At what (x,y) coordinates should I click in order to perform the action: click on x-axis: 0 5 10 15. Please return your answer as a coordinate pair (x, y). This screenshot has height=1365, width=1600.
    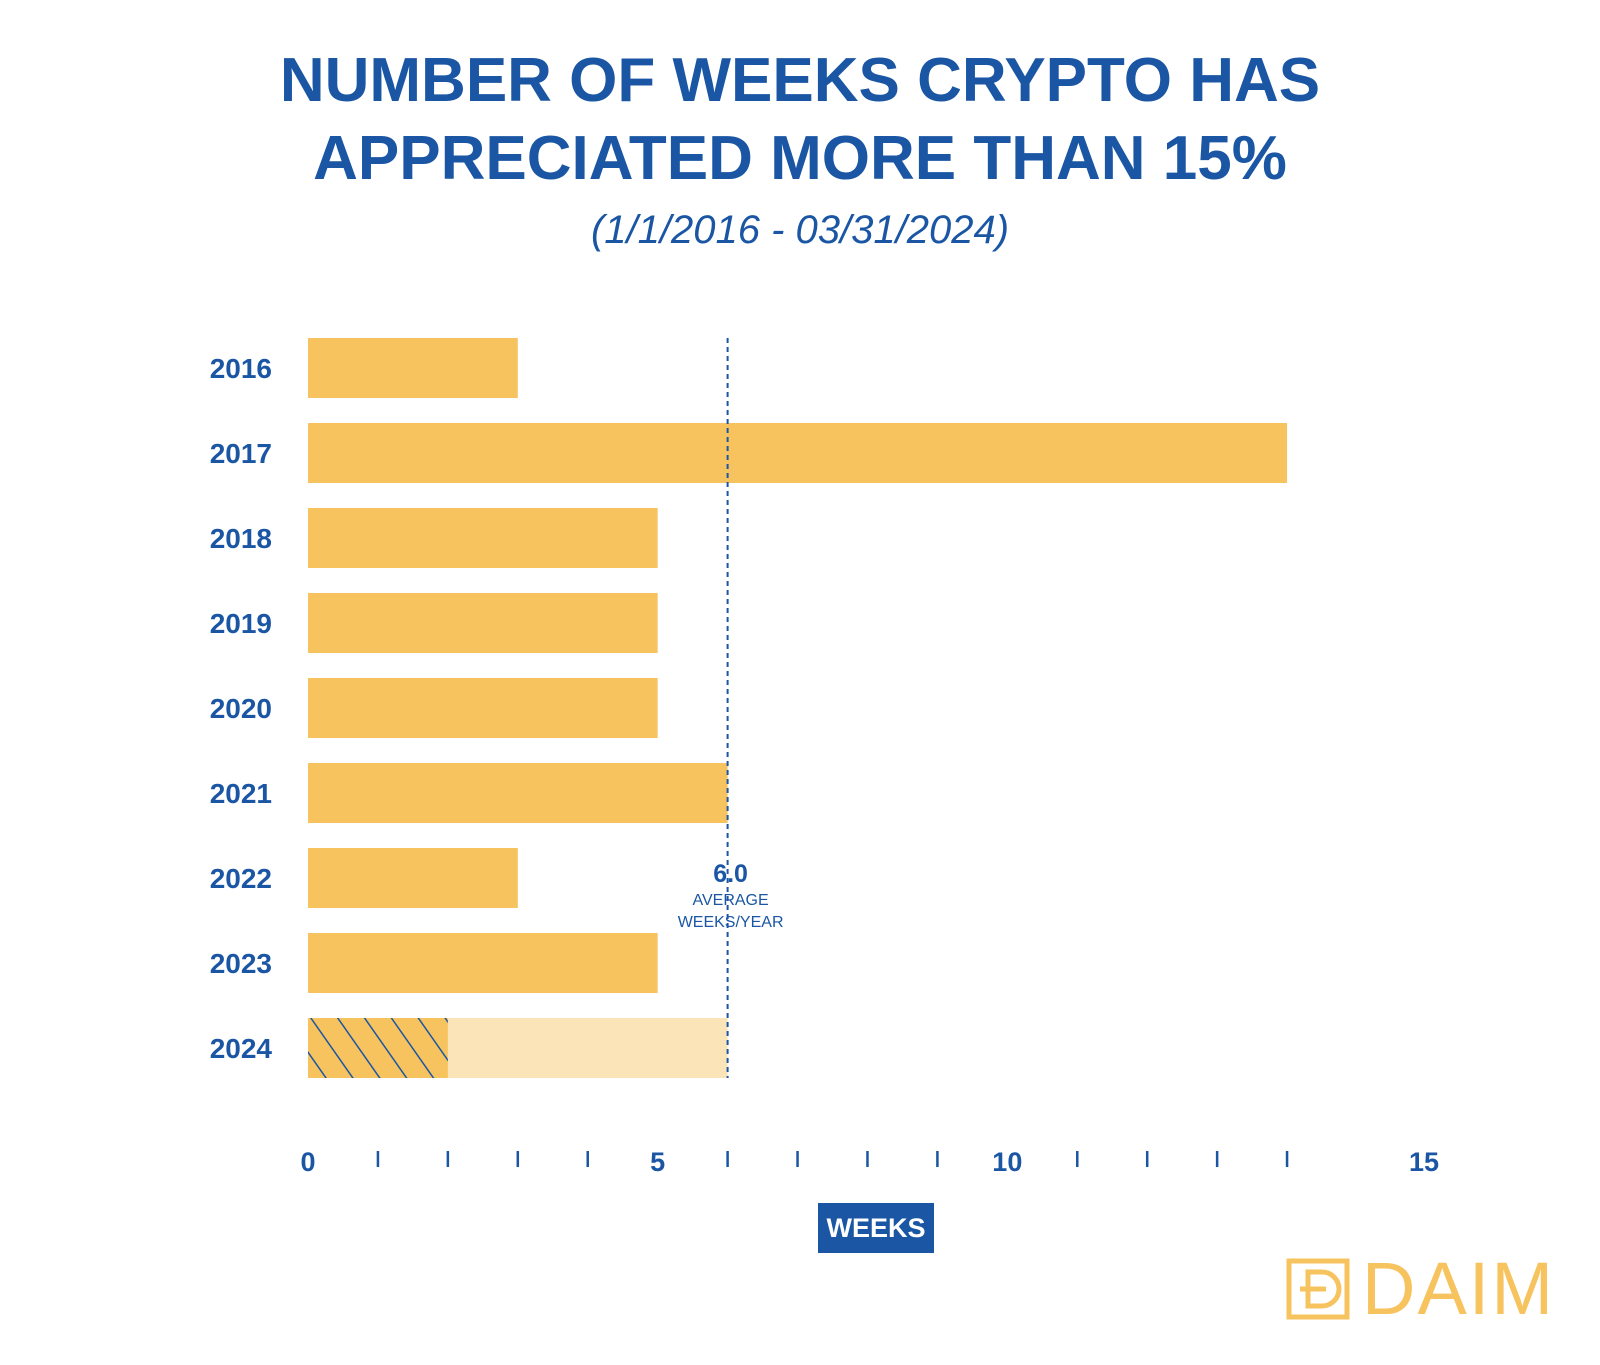
    Looking at the image, I should click on (869, 1162).